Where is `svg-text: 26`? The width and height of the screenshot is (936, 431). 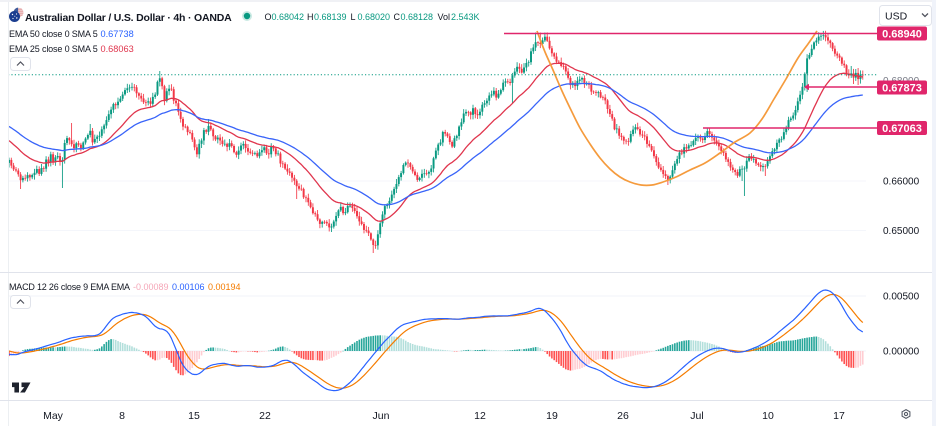
svg-text: 26 is located at coordinates (623, 416).